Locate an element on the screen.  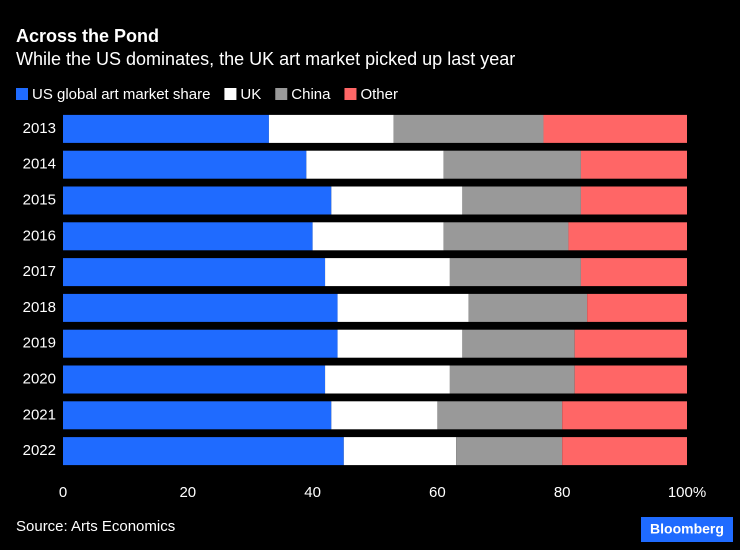
legend-label: Other is located at coordinates (379, 94).